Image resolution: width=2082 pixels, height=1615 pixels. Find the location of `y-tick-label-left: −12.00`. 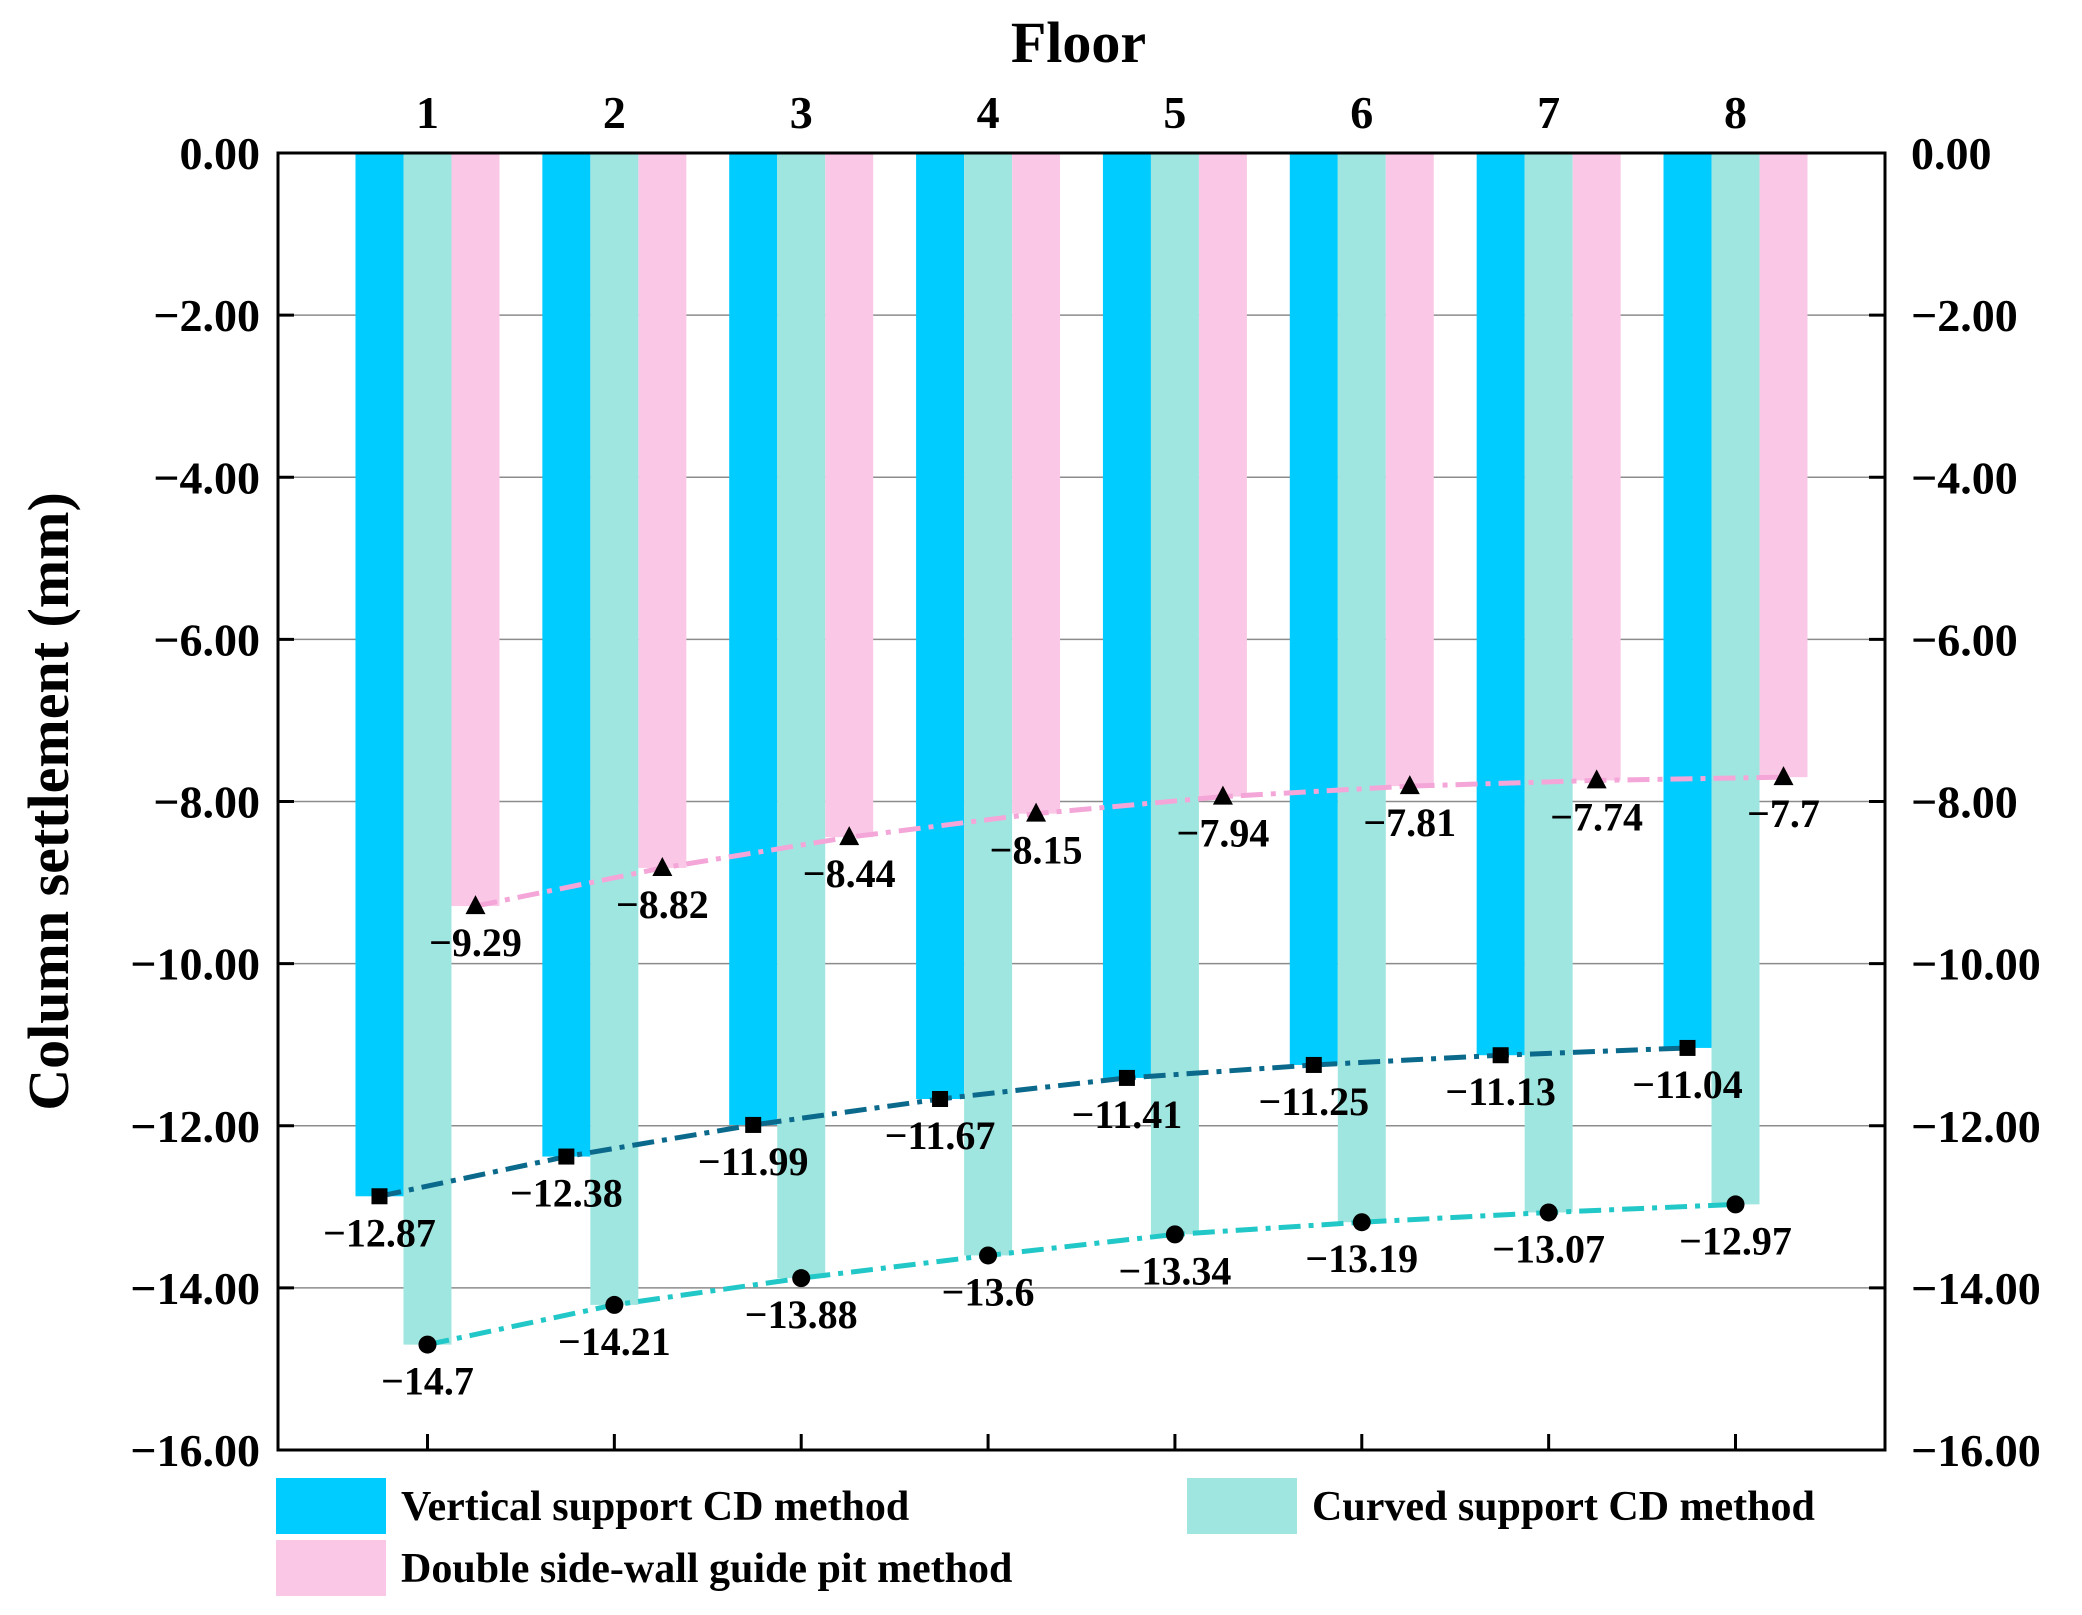

y-tick-label-left: −12.00 is located at coordinates (195, 1126).